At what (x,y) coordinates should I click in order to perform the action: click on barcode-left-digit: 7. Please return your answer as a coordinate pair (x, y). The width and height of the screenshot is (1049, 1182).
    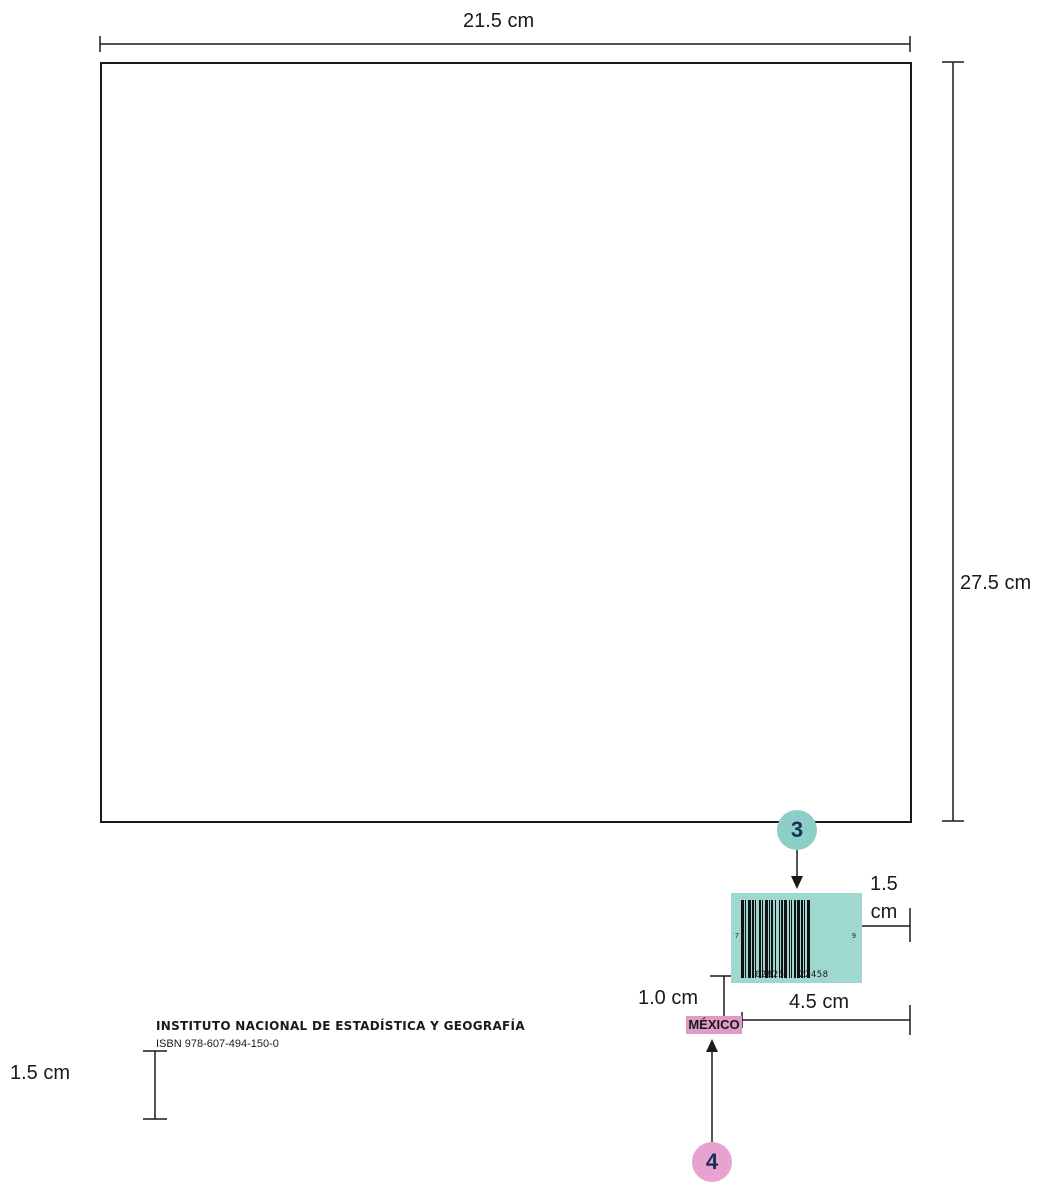
    Looking at the image, I should click on (737, 936).